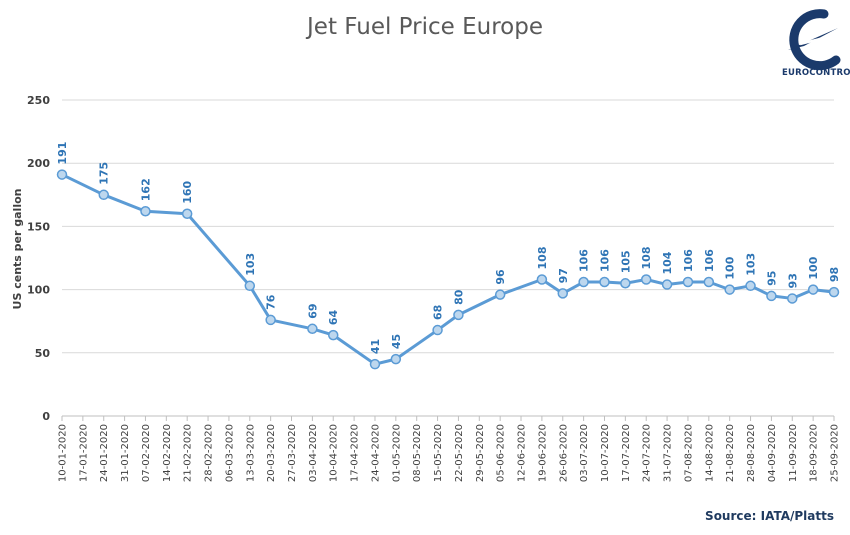  Describe the element at coordinates (396, 341) in the screenshot. I see `data-label: 45` at that location.